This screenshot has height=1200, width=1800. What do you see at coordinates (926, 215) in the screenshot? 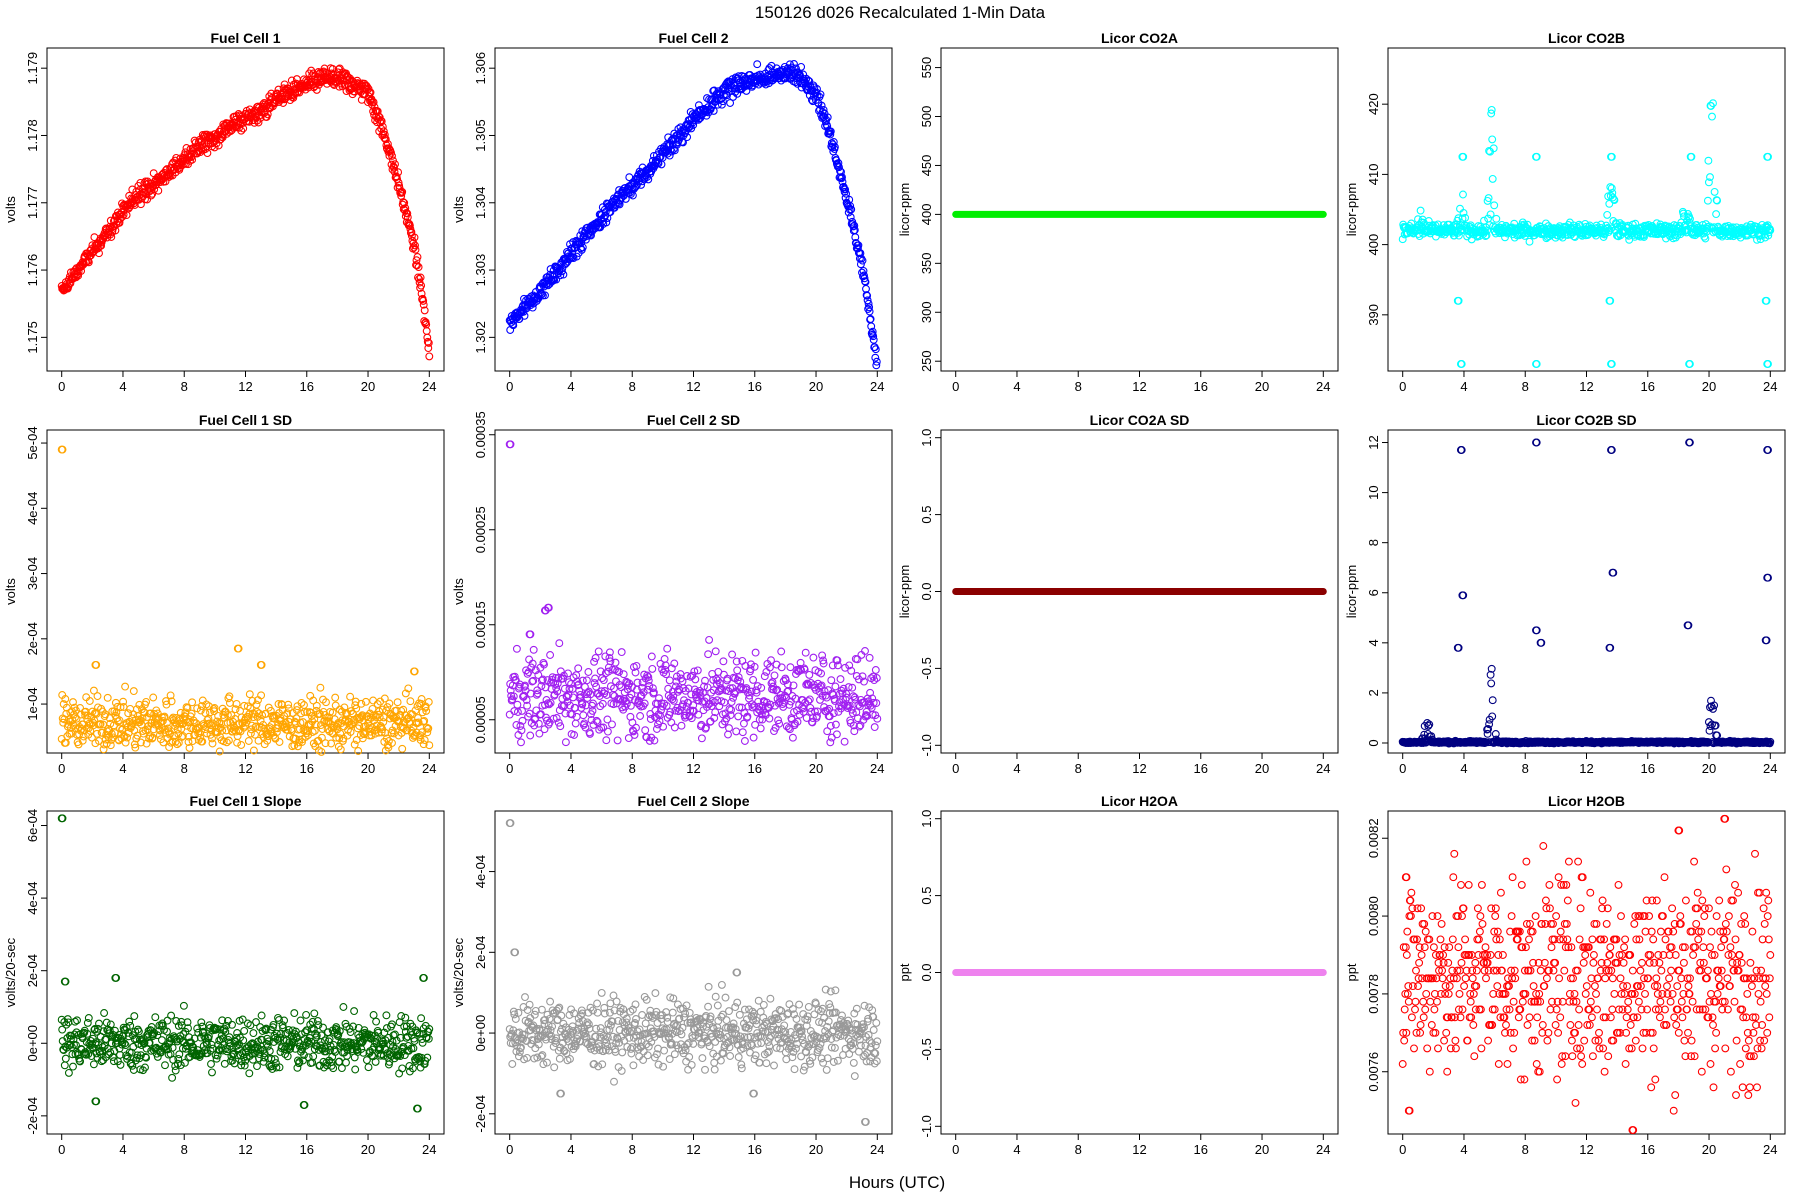
I see `y-tick-label: 400` at bounding box center [926, 215].